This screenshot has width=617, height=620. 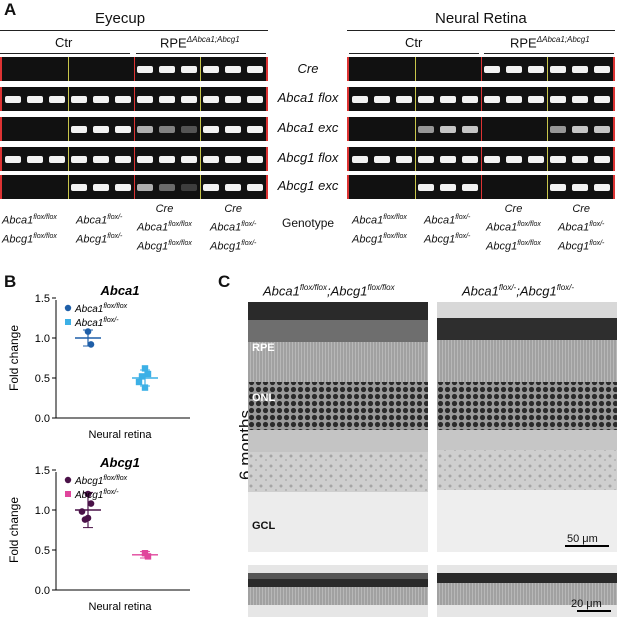 I want to click on gel-row-label-abcg1-flox: Abcg1 flox, so click(x=308, y=157).